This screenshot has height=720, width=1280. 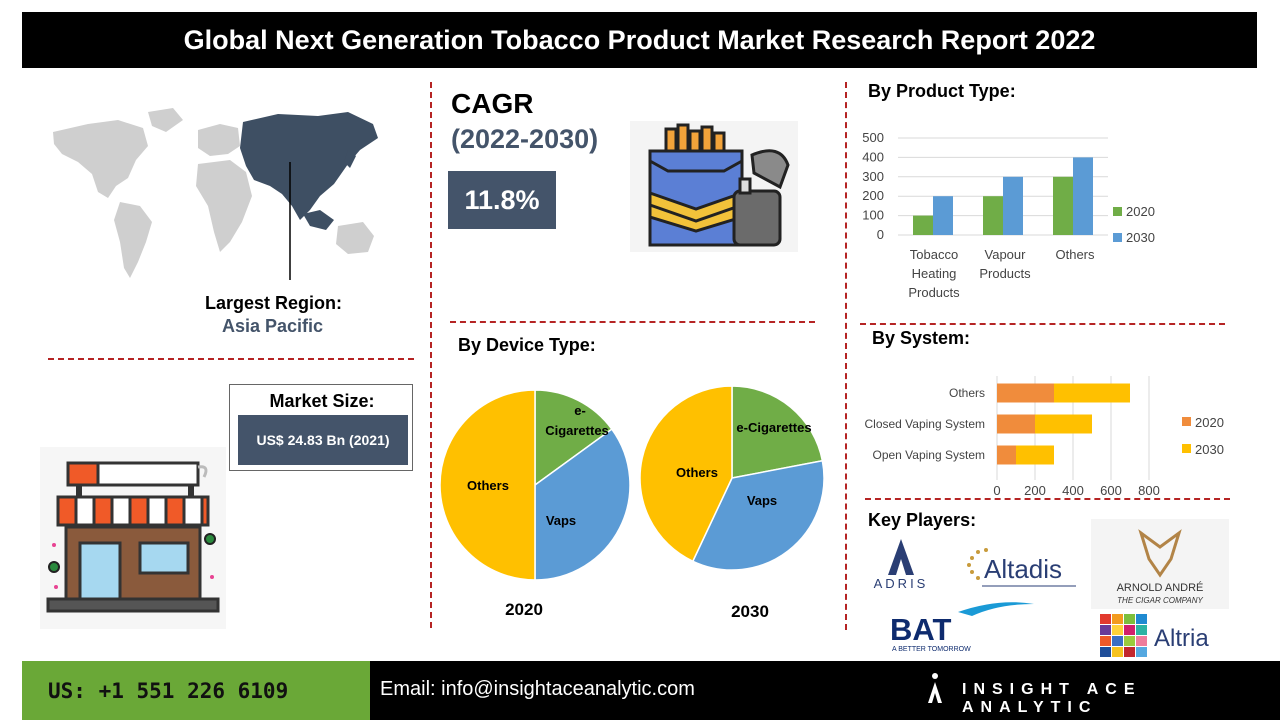 I want to click on cagr-label: CAGR, so click(x=492, y=103).